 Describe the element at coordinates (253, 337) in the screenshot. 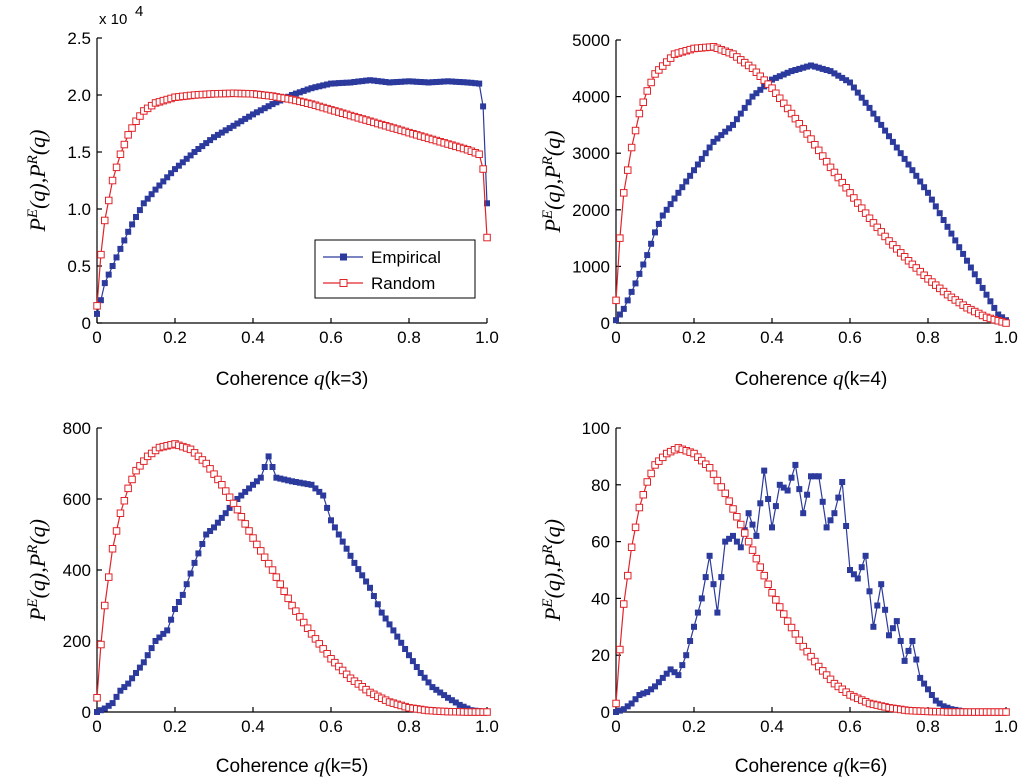

I see `x-tick-label: 0.4` at that location.